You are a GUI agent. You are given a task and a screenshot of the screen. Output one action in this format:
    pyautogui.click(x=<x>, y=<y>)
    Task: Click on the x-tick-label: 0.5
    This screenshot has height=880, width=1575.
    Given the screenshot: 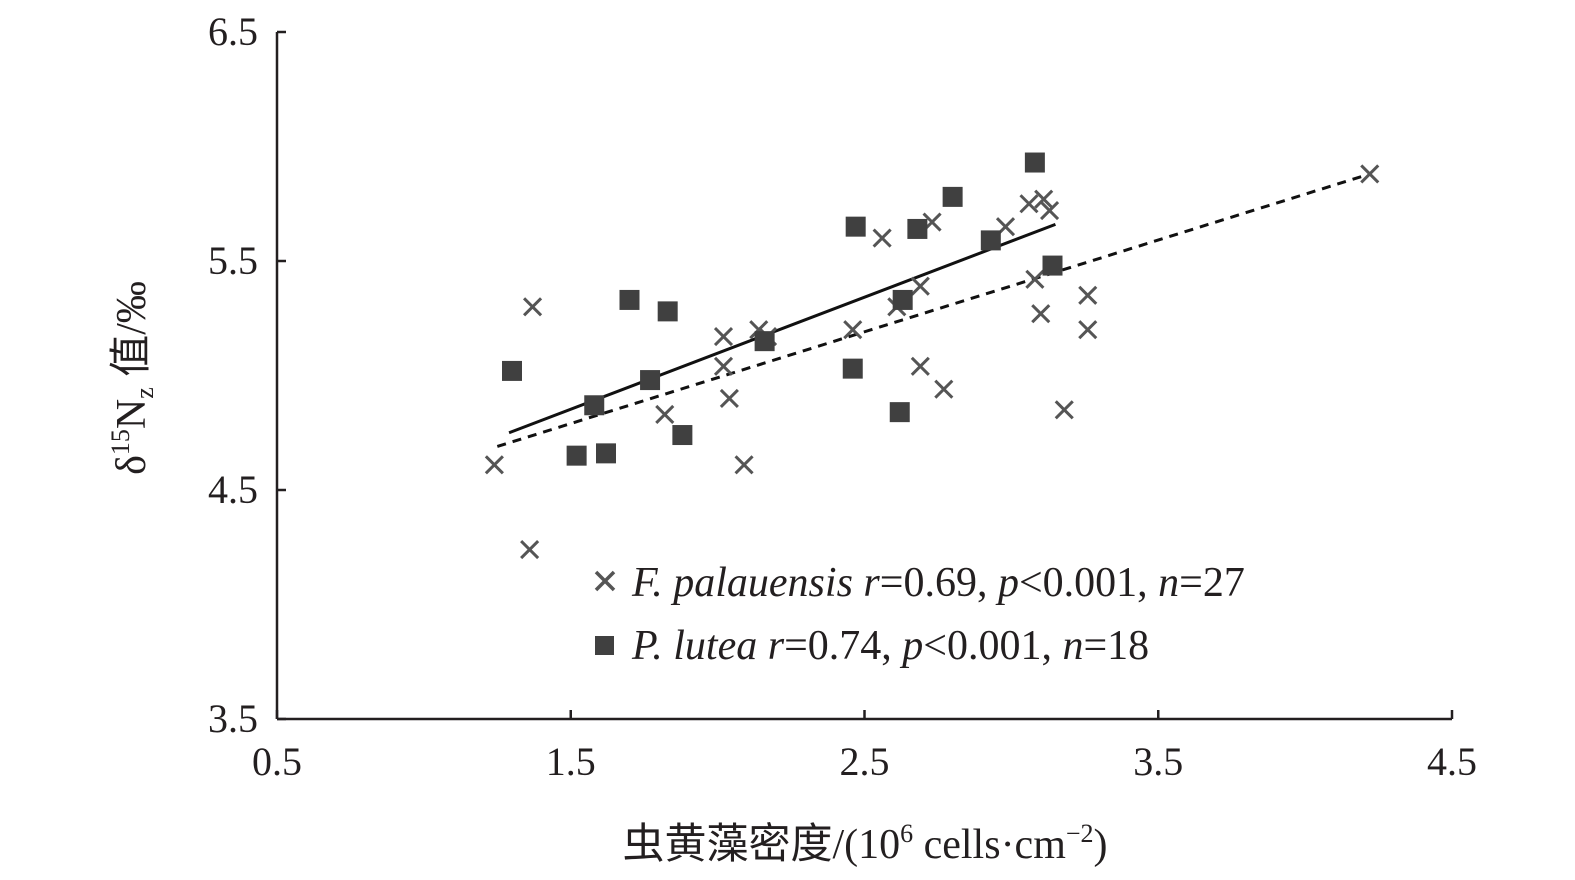 What is the action you would take?
    pyautogui.click(x=277, y=761)
    